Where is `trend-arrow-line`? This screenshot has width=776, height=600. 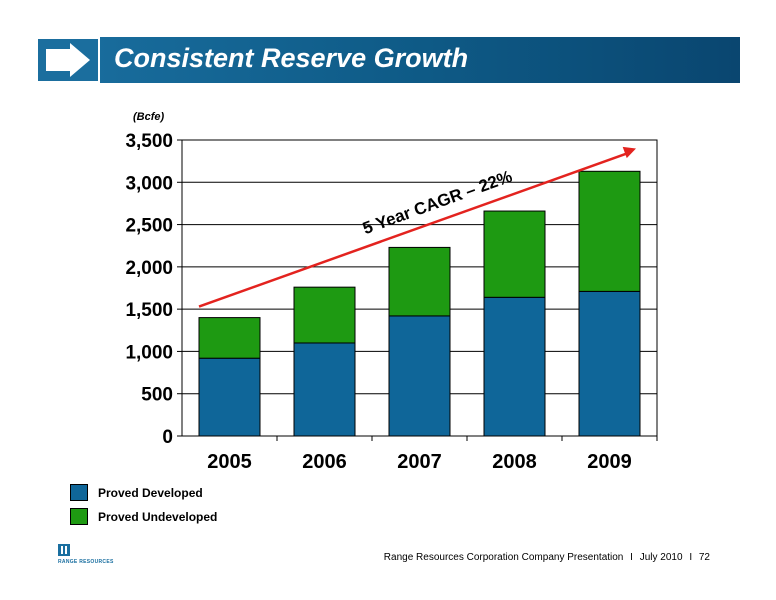 trend-arrow-line is located at coordinates (413, 230).